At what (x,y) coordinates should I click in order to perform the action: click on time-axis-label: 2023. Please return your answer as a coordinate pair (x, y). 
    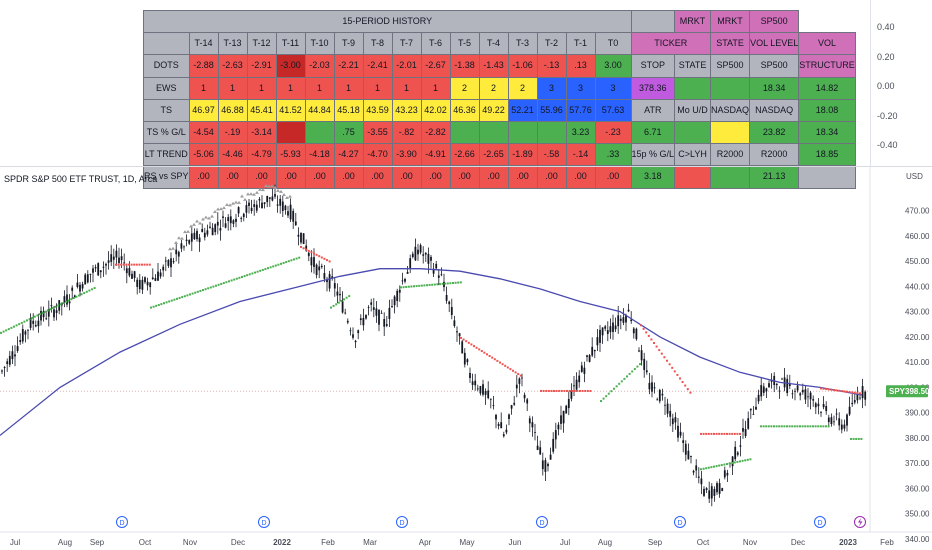
    Looking at the image, I should click on (848, 542).